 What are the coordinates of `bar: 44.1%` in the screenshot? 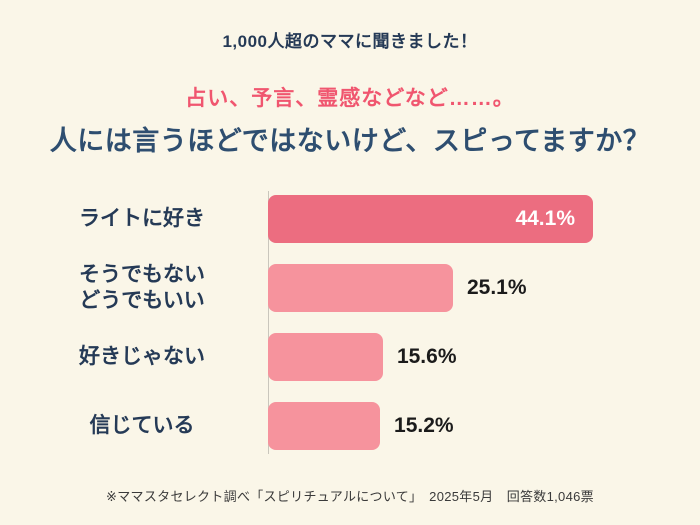 It's located at (430, 219).